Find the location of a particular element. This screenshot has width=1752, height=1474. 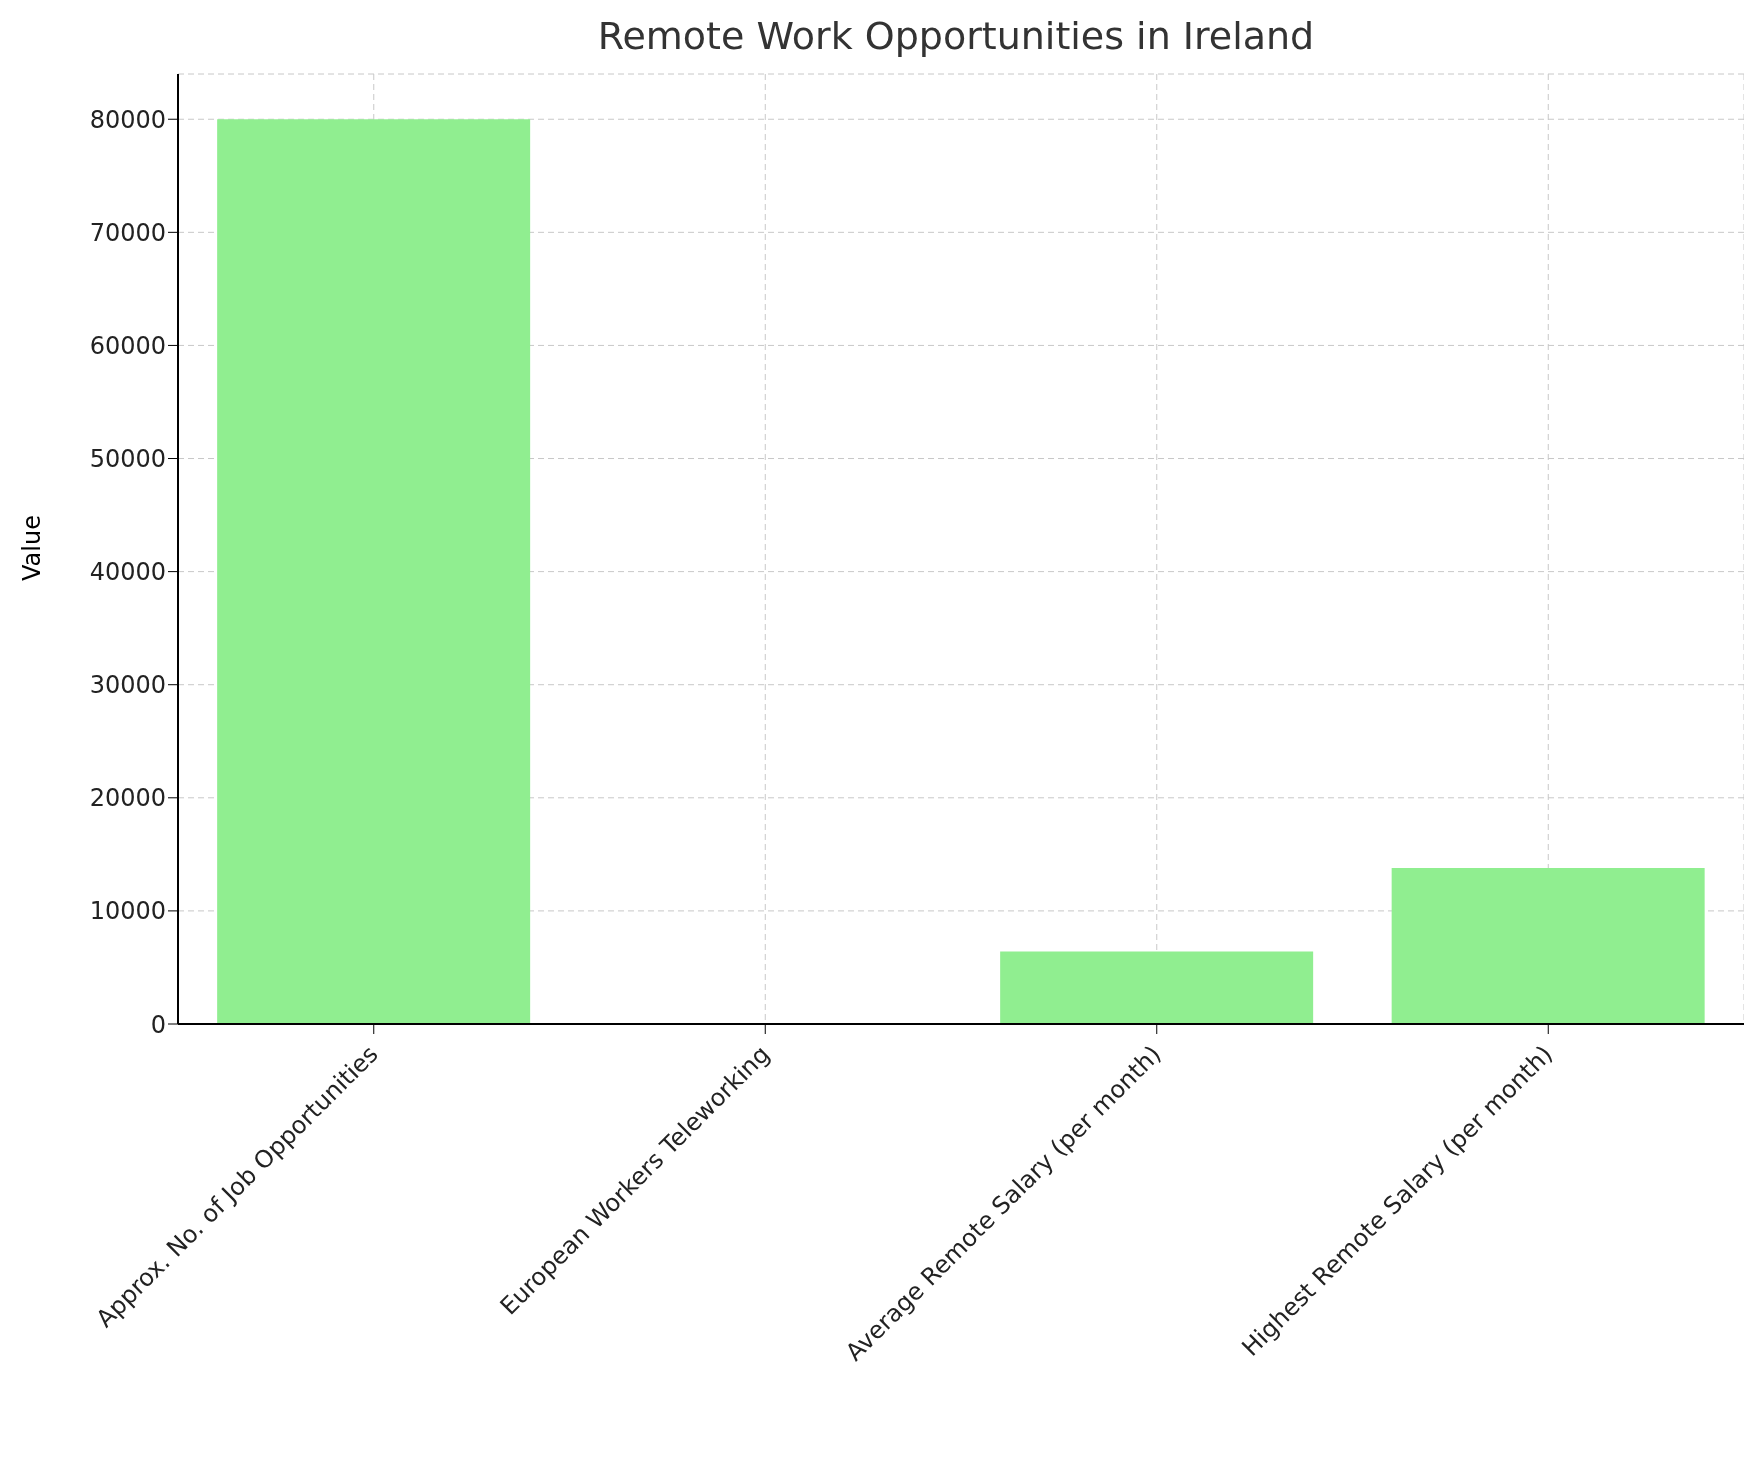

chart-title: Remote Work Opportunities in Ireland is located at coordinates (956, 36).